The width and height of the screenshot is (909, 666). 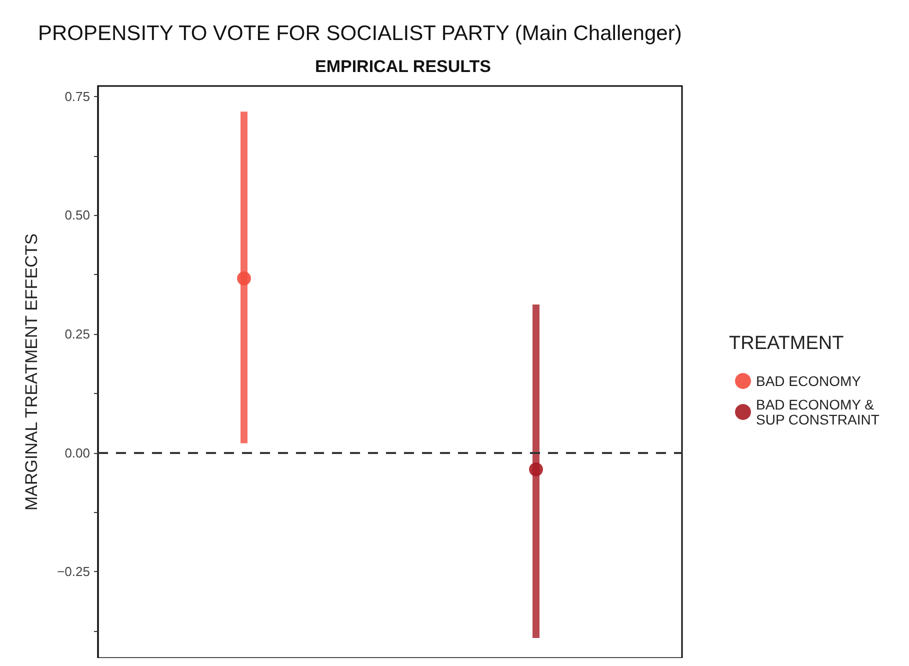 I want to click on y-axis-title: MARGINAL TREATMENT EFFECTS, so click(x=31, y=372).